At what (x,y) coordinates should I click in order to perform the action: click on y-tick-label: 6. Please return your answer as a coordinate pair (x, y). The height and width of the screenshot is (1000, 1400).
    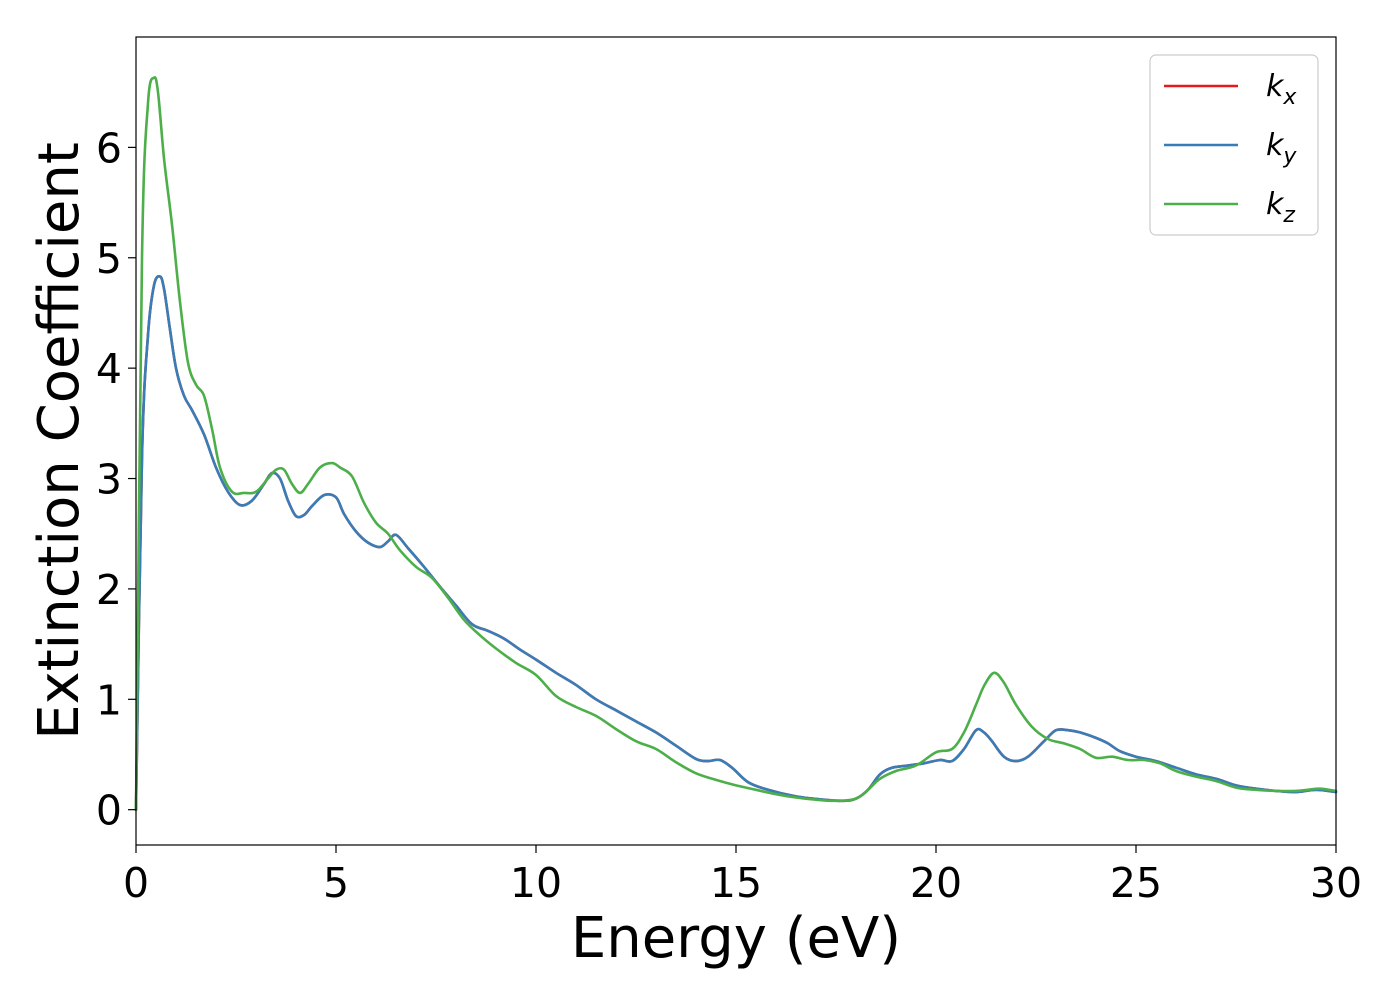
    Looking at the image, I should click on (109, 148).